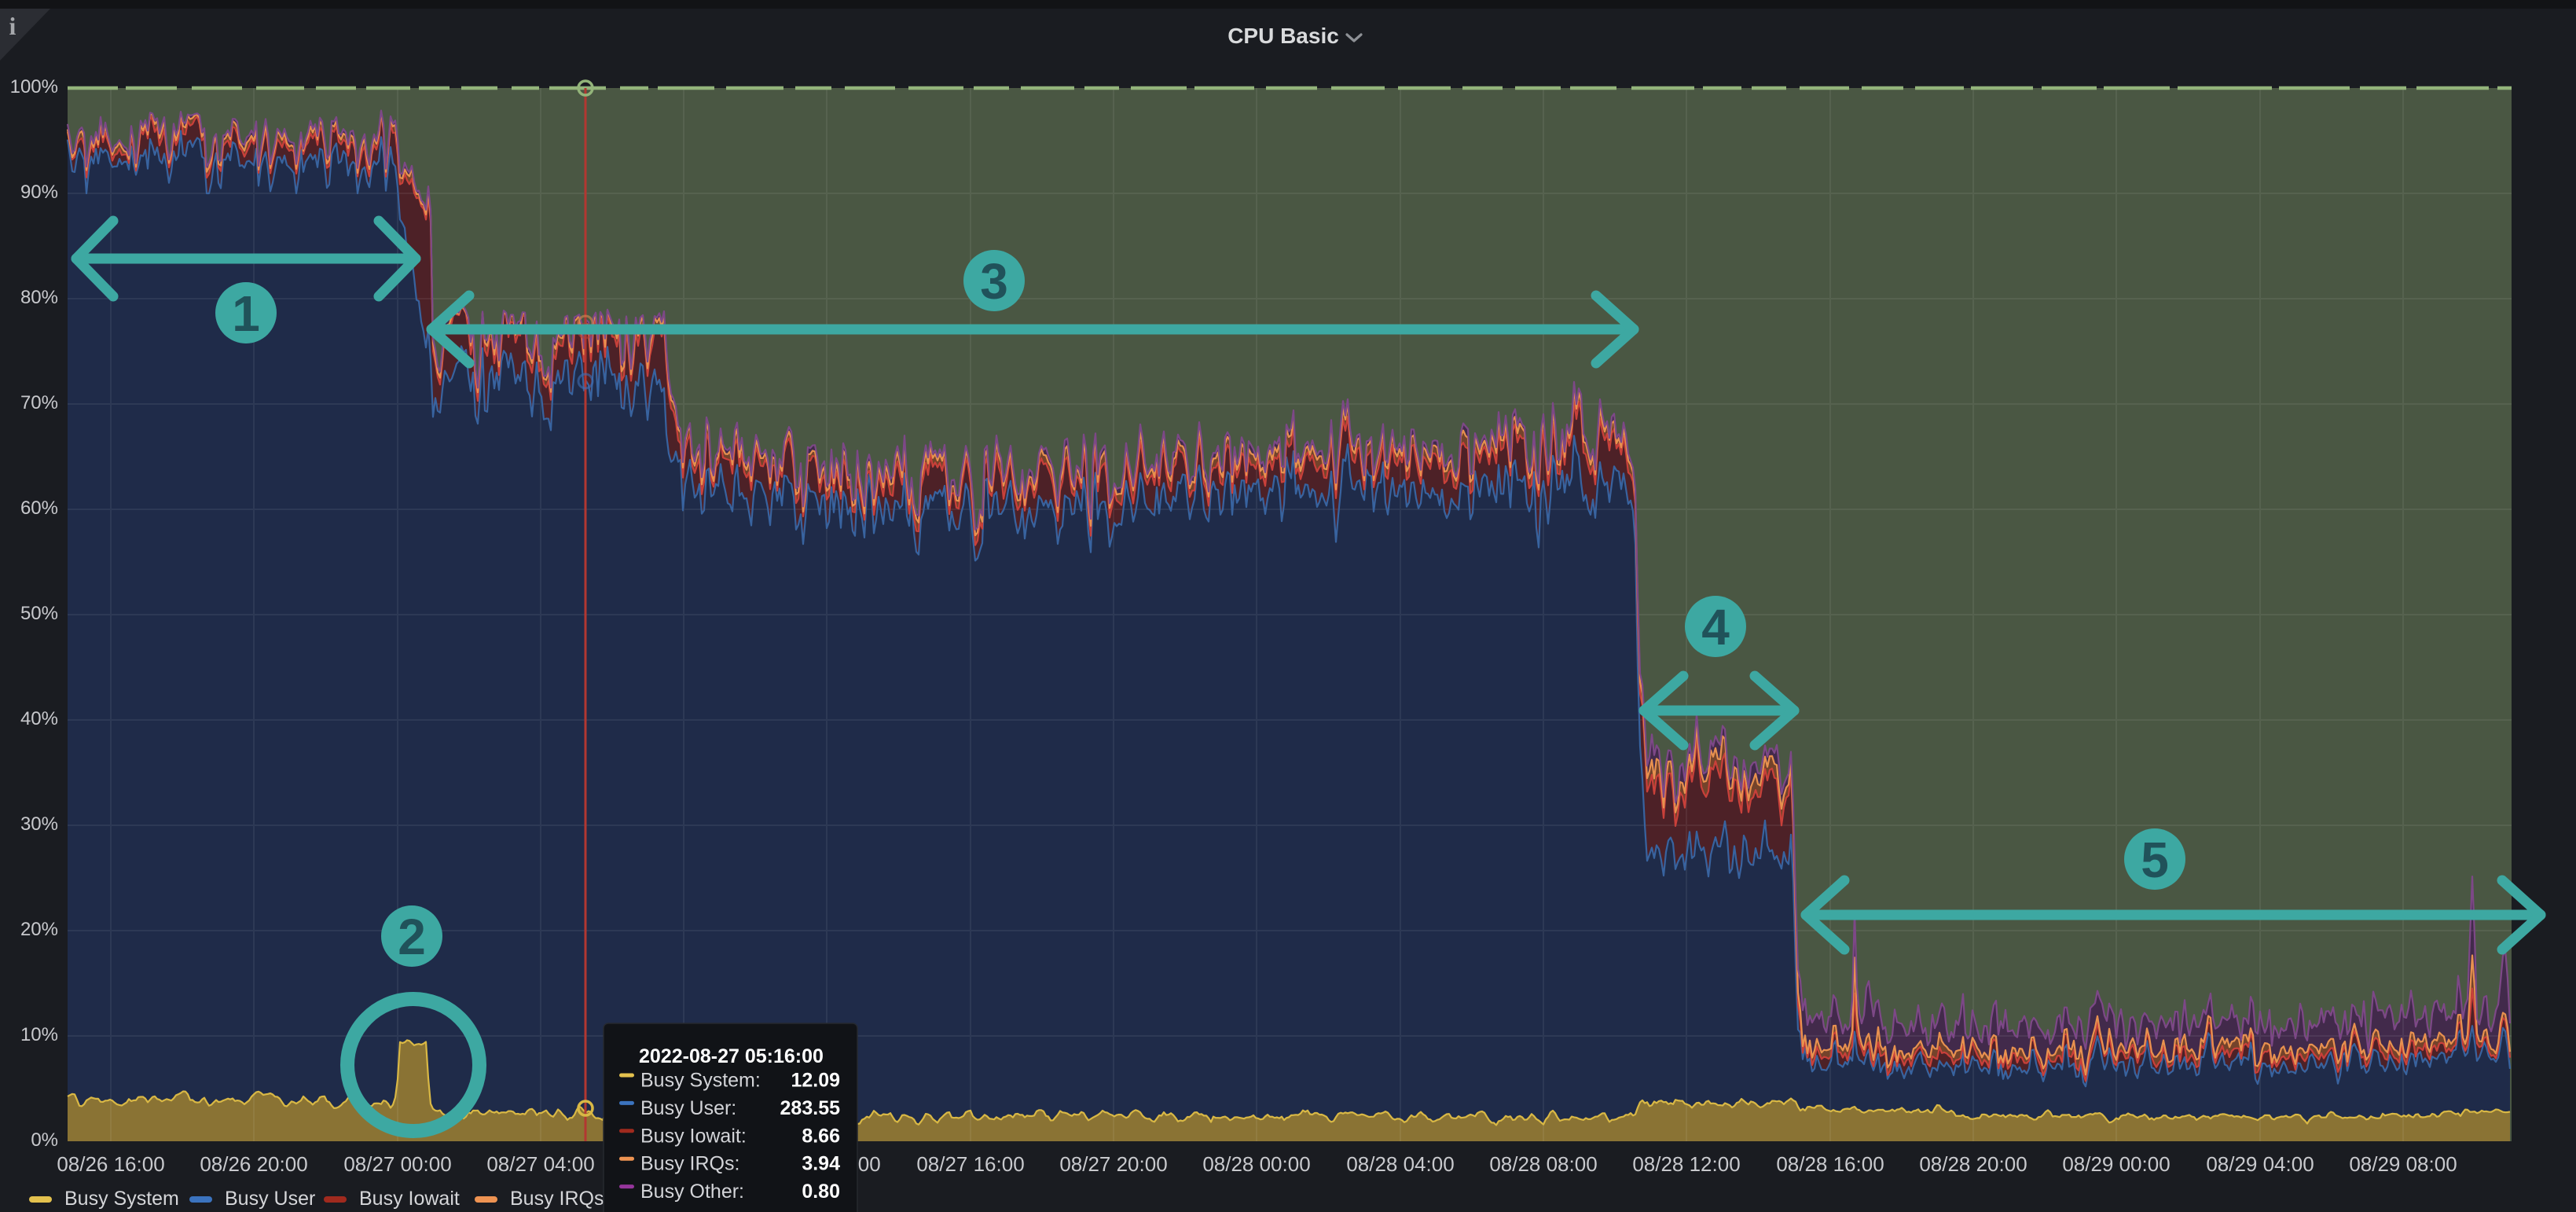 The height and width of the screenshot is (1212, 2576). What do you see at coordinates (122, 1199) in the screenshot?
I see `svg-text: Busy System` at bounding box center [122, 1199].